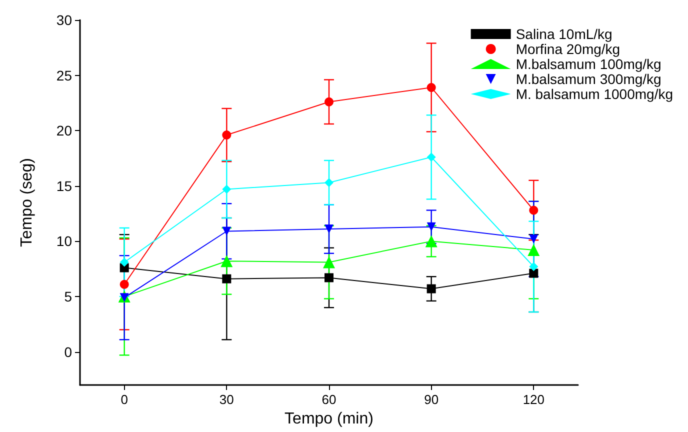 Image resolution: width=688 pixels, height=432 pixels. Describe the element at coordinates (533, 399) in the screenshot. I see `x-tick-label: 120` at that location.